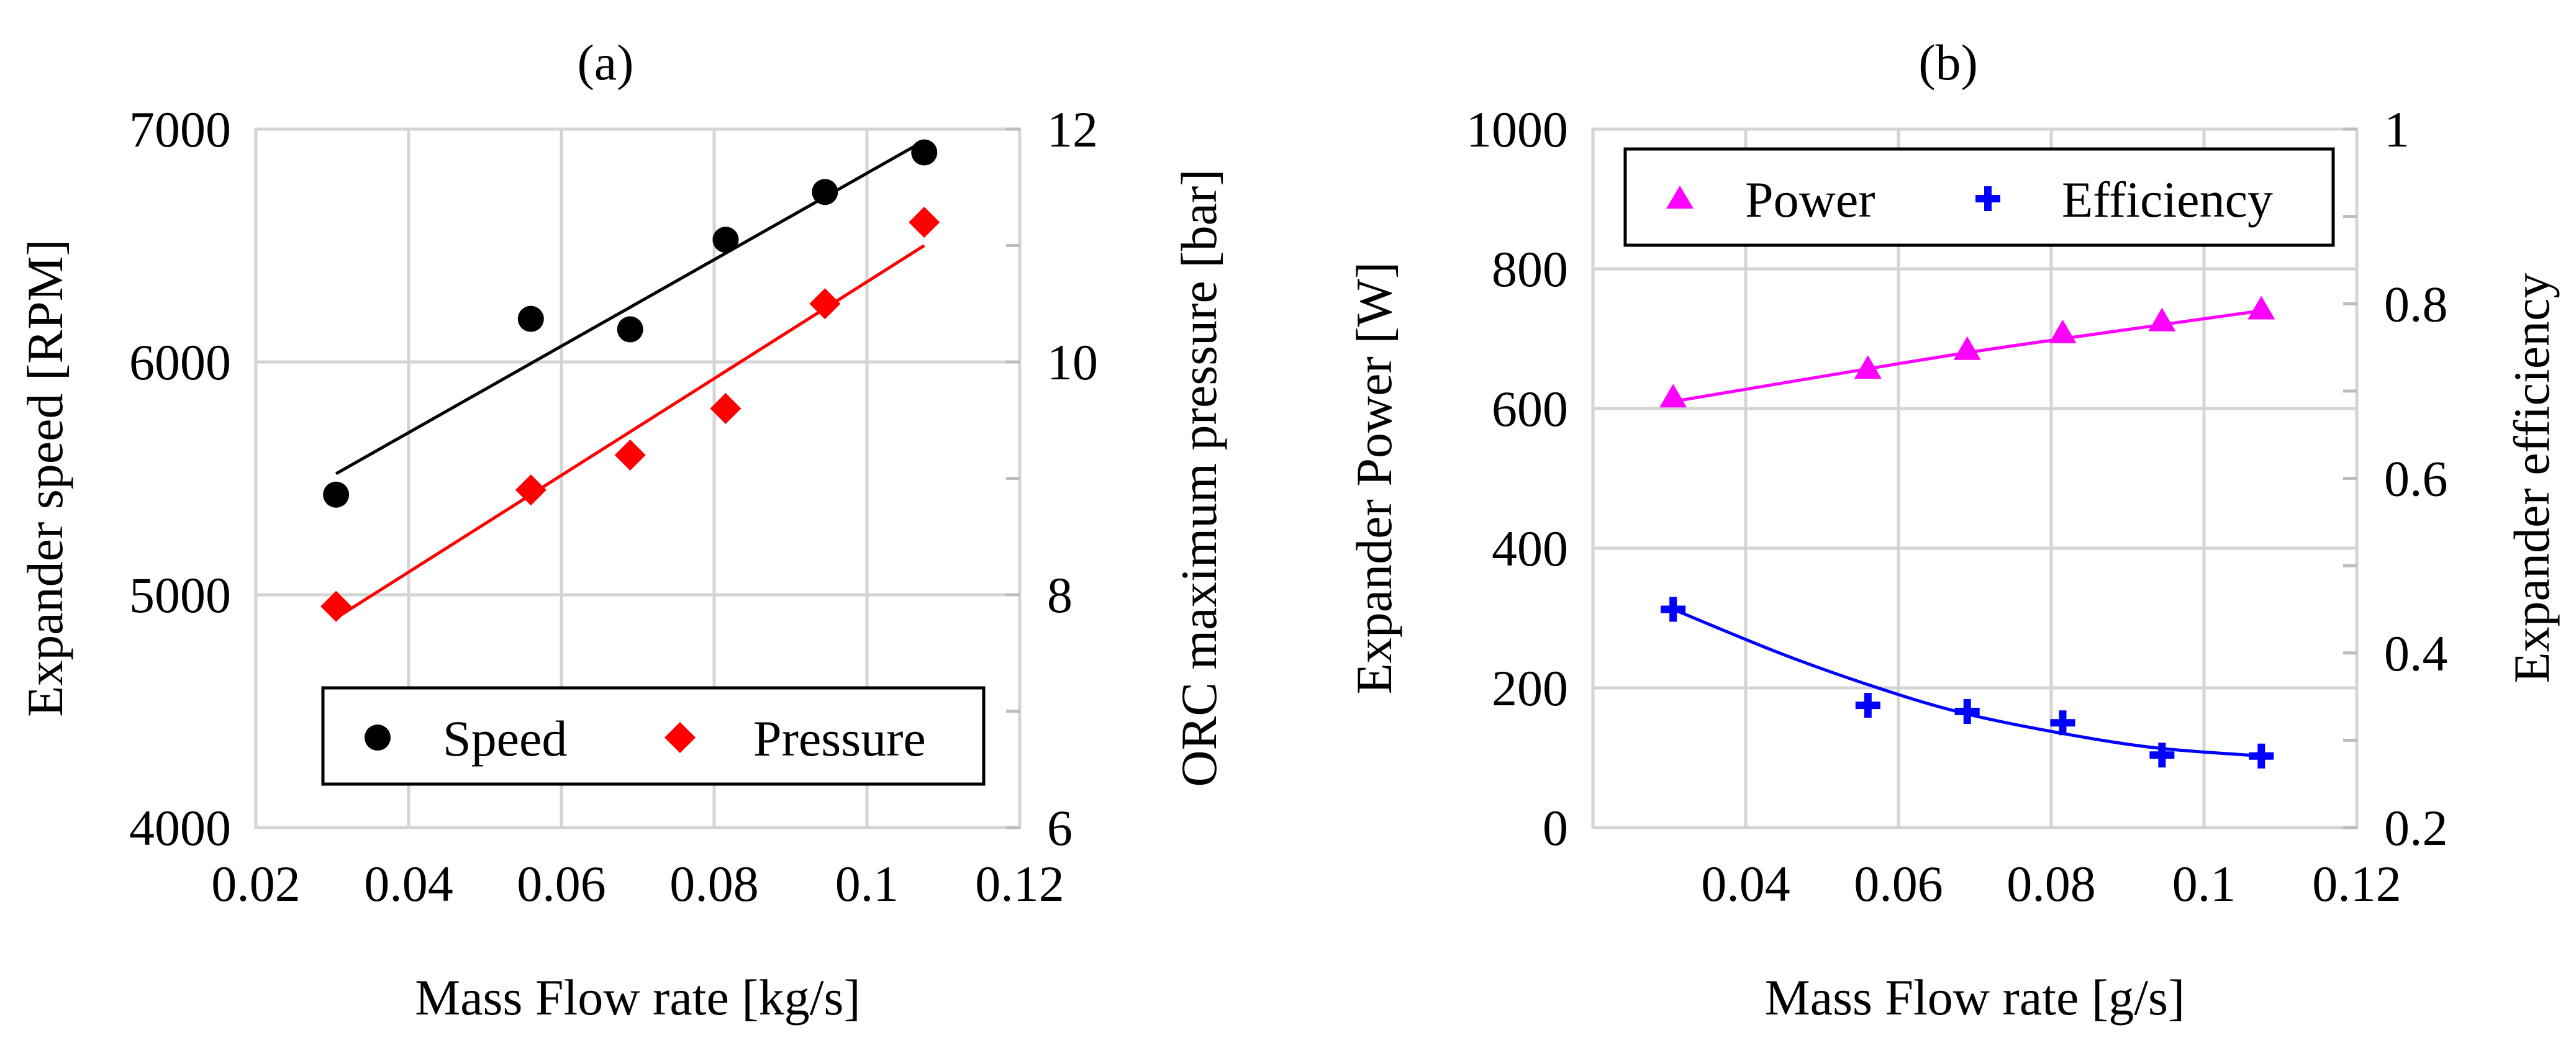 Image resolution: width=2576 pixels, height=1043 pixels. Describe the element at coordinates (1975, 997) in the screenshot. I see `panel-b-x-axis-title: Mass Flow rate [g/s]` at that location.